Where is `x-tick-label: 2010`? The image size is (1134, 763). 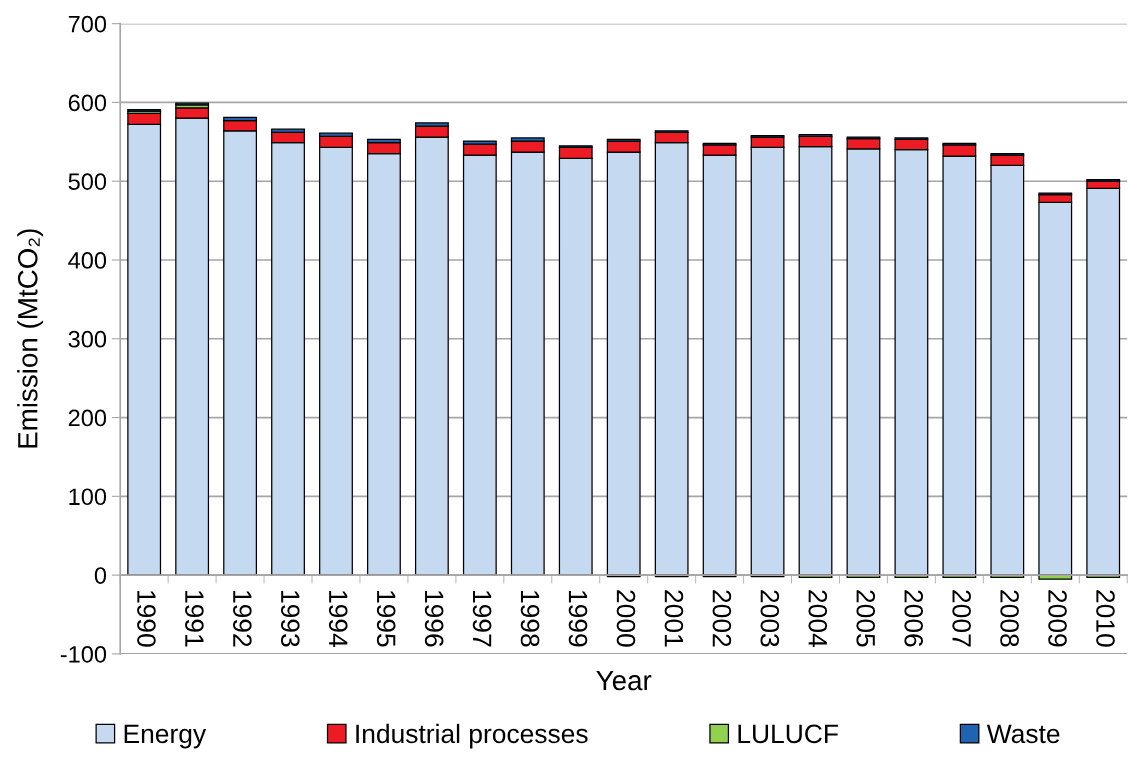
x-tick-label: 2010 is located at coordinates (1105, 618).